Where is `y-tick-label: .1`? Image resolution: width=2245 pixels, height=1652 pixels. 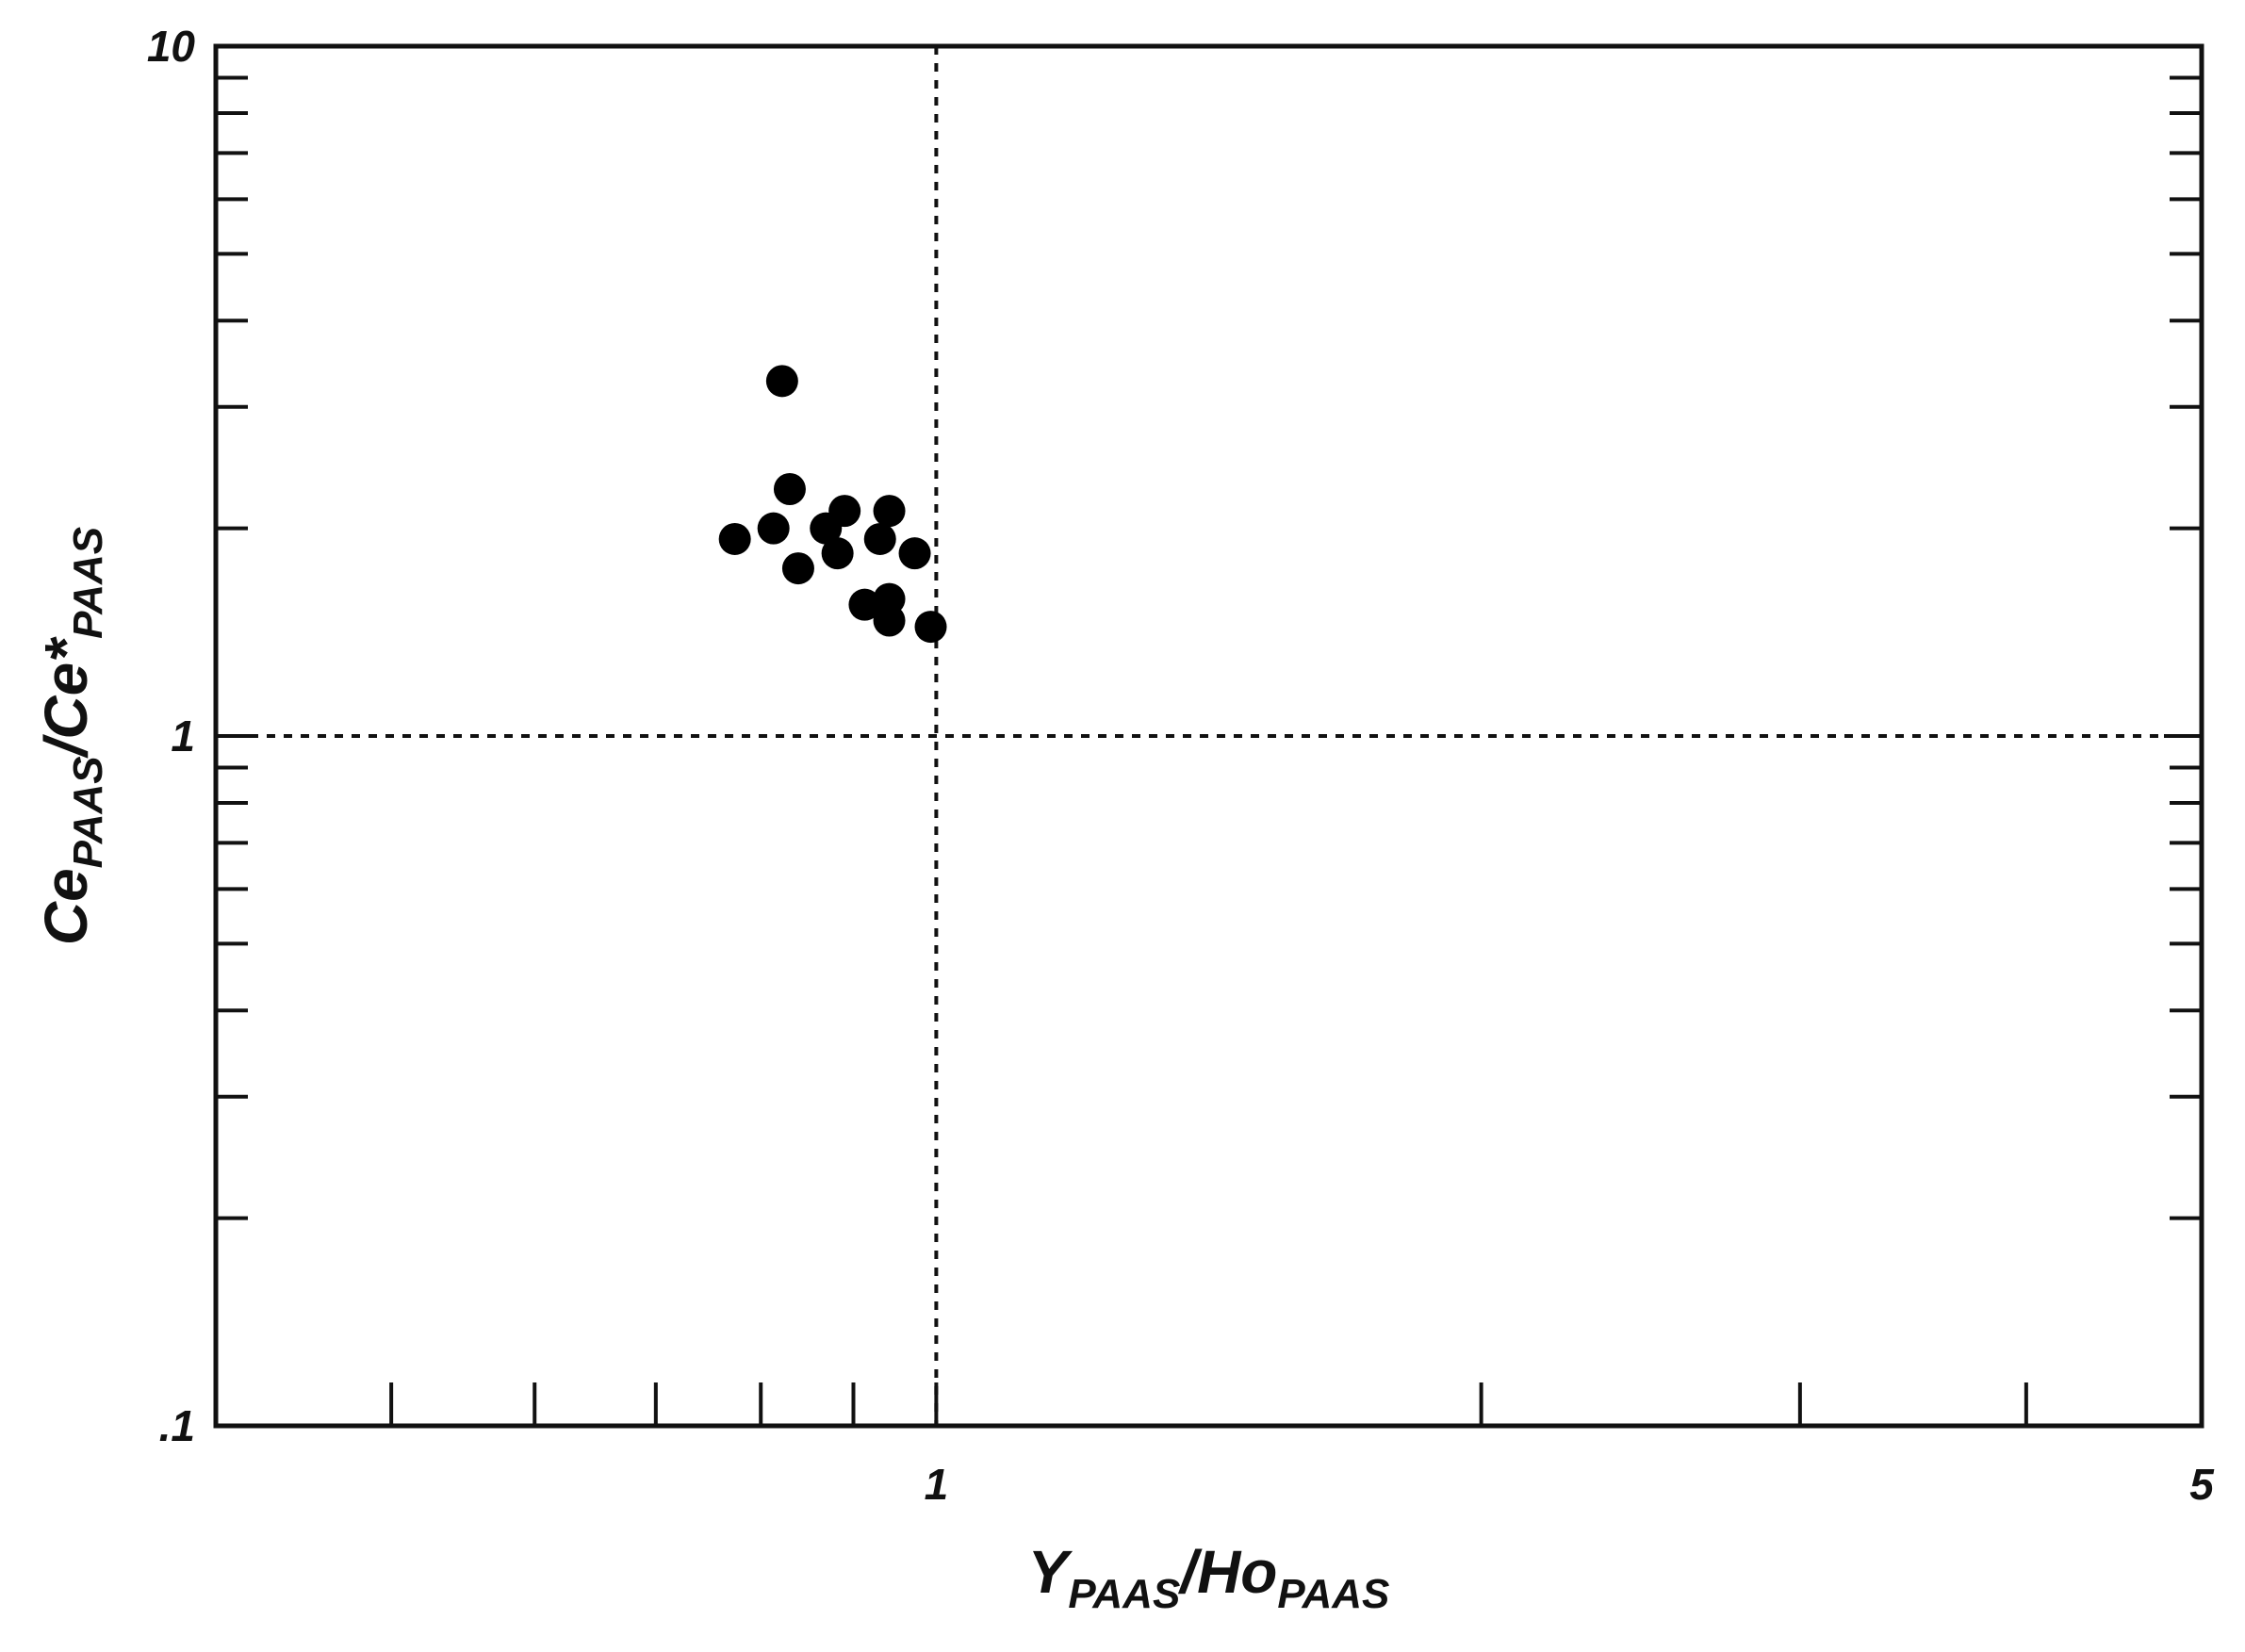
y-tick-label: .1 is located at coordinates (177, 1425).